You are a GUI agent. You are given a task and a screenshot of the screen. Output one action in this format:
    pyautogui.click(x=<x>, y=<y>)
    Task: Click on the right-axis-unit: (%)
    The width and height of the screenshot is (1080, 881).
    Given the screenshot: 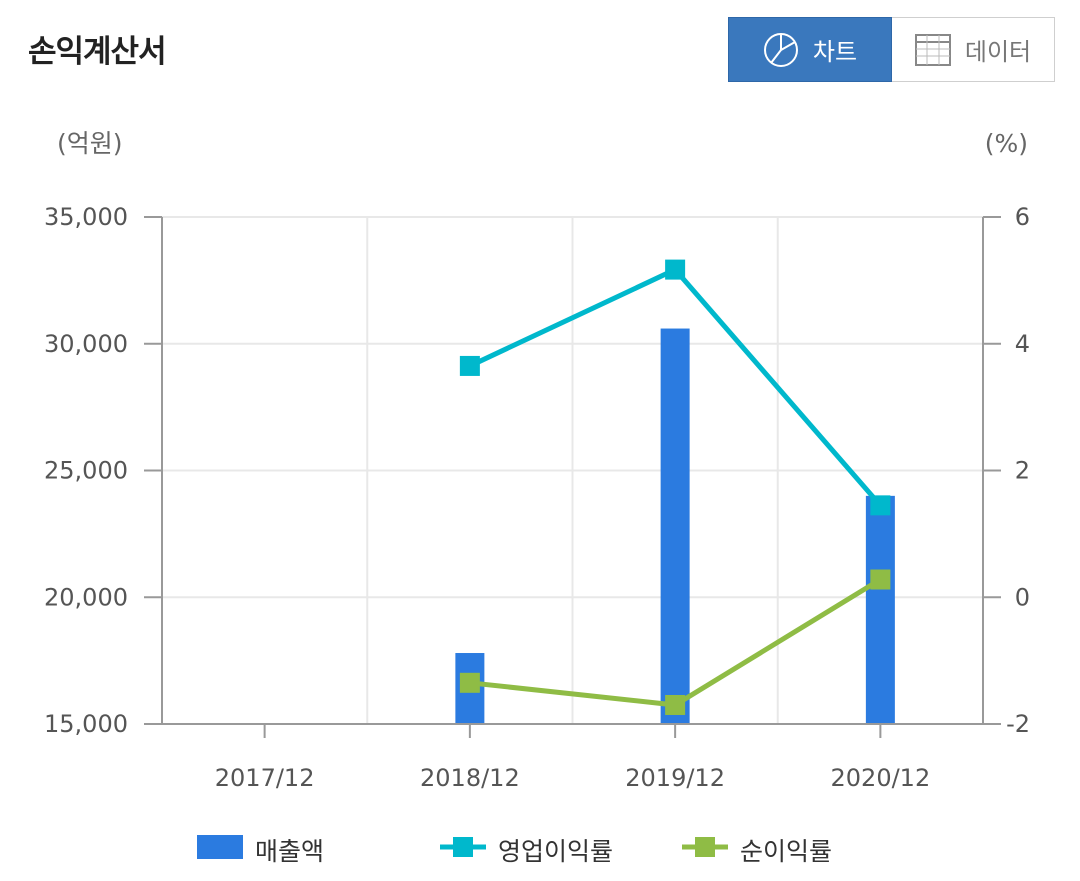 What is the action you would take?
    pyautogui.click(x=1006, y=143)
    